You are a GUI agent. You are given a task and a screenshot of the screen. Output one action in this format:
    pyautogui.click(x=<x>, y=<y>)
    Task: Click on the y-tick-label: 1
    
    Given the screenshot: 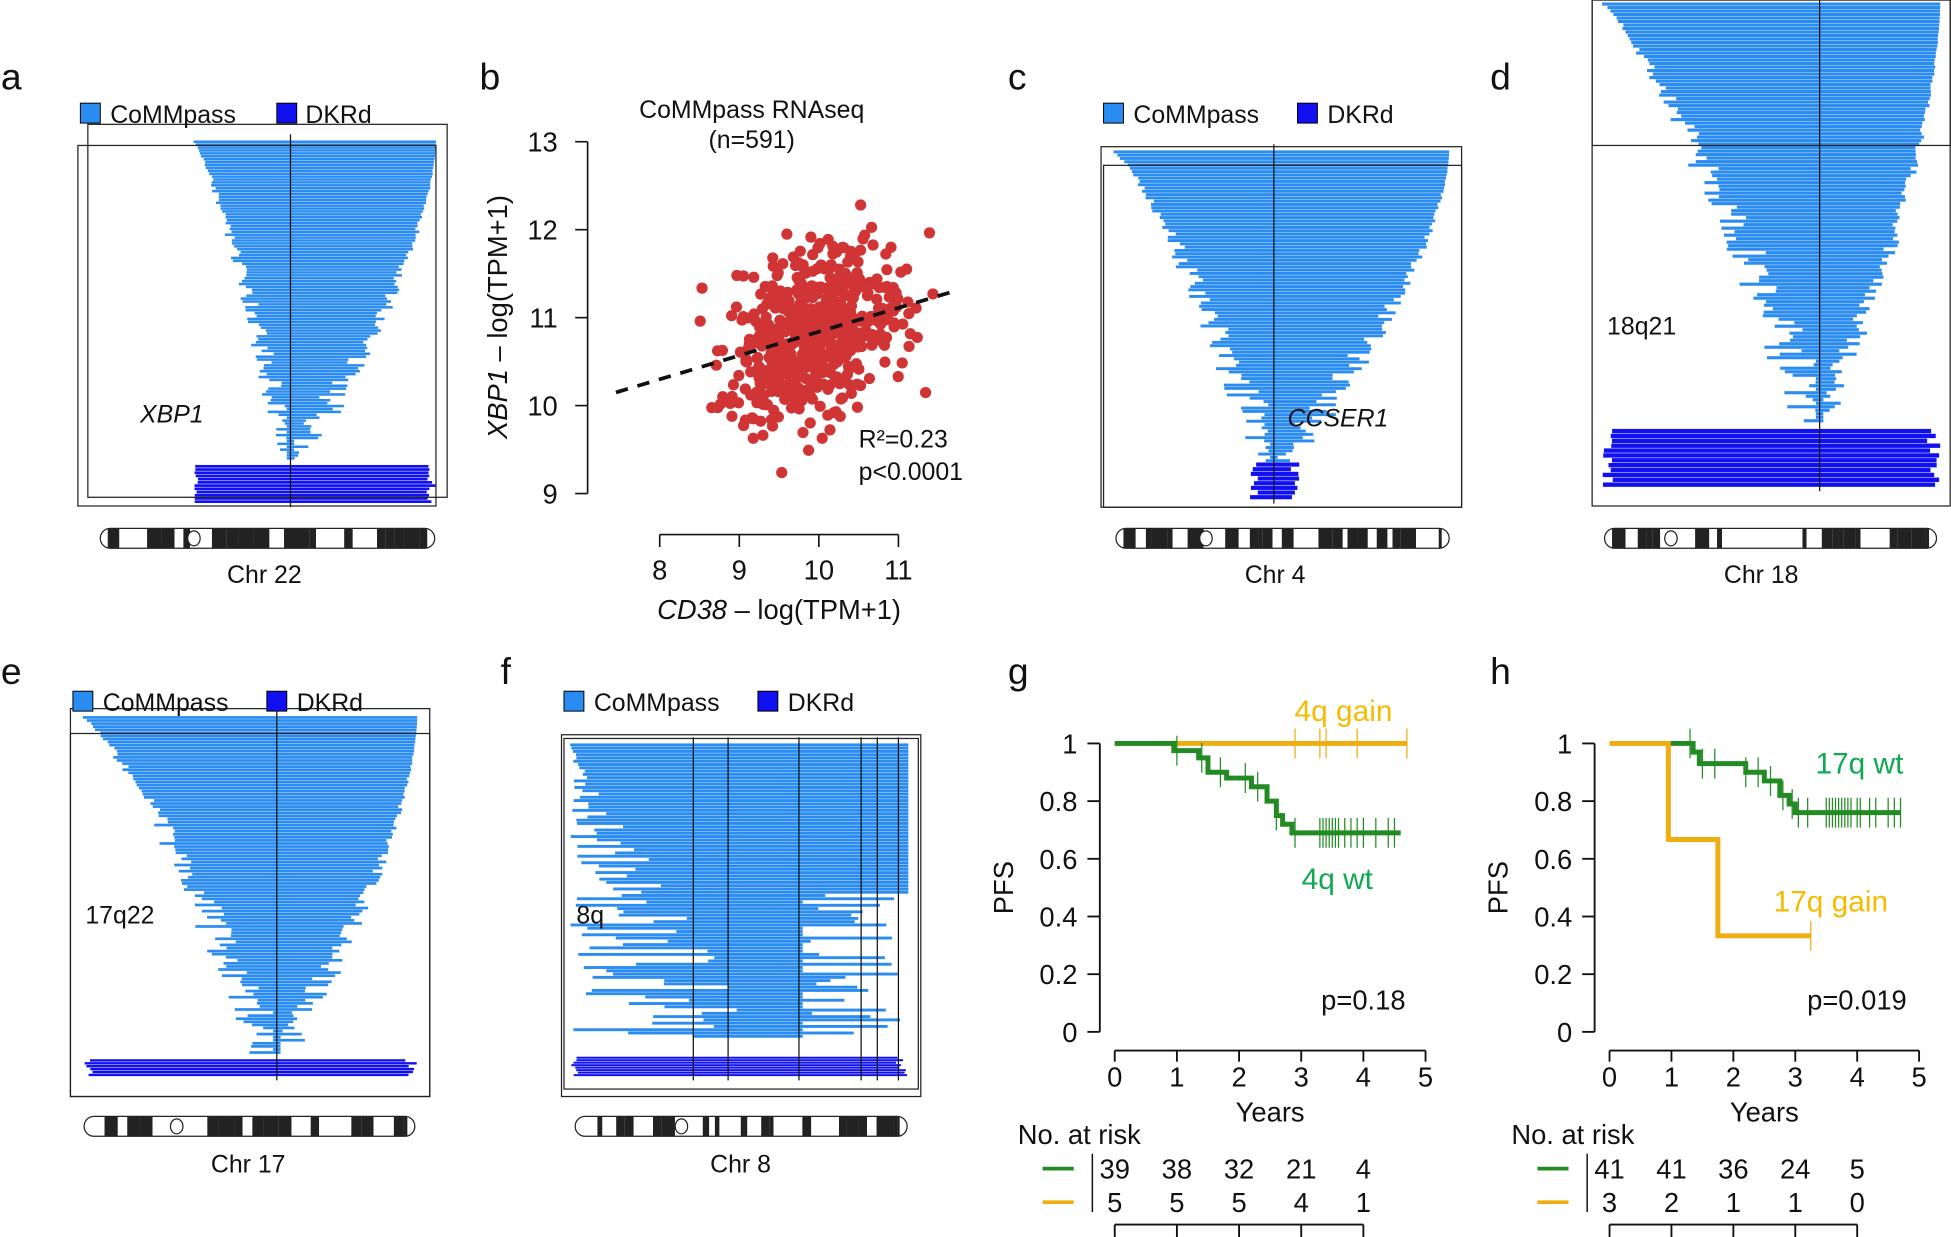 What is the action you would take?
    pyautogui.click(x=1069, y=743)
    